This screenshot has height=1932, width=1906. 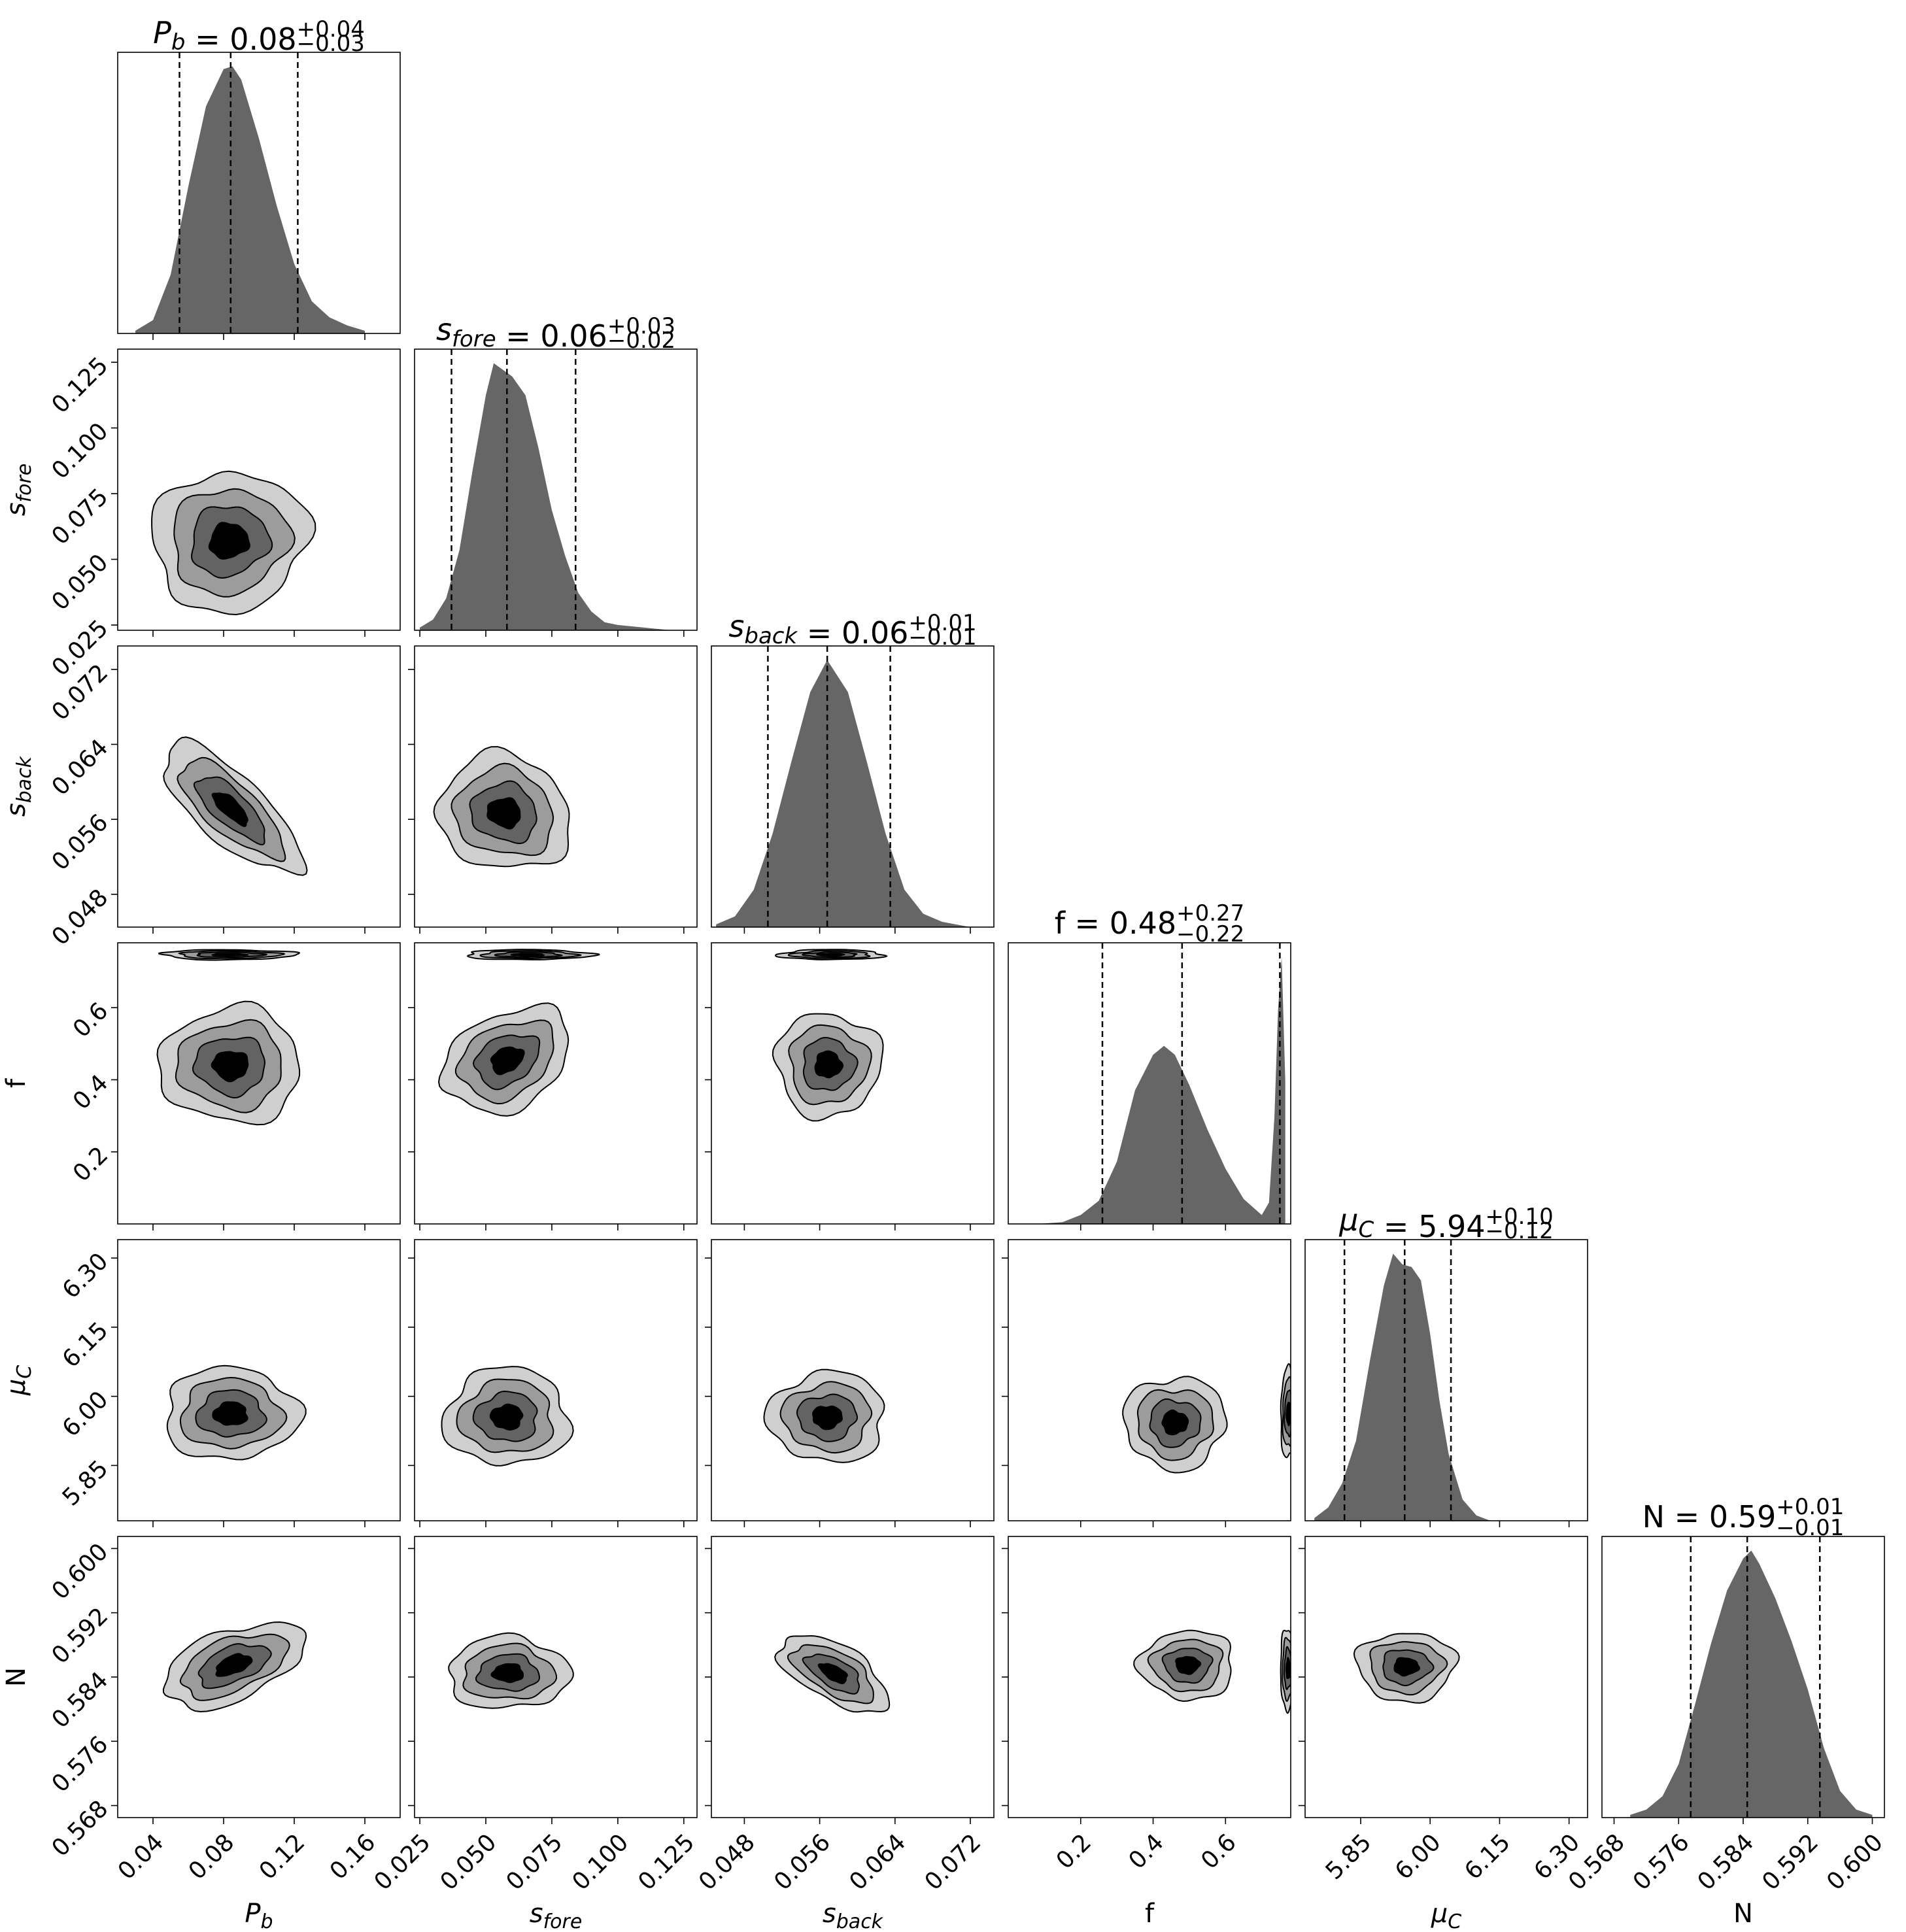 I want to click on x-axis-sfore: 0.025 0.050 0.075 0.100 0.125 sfore, so click(x=534, y=1880).